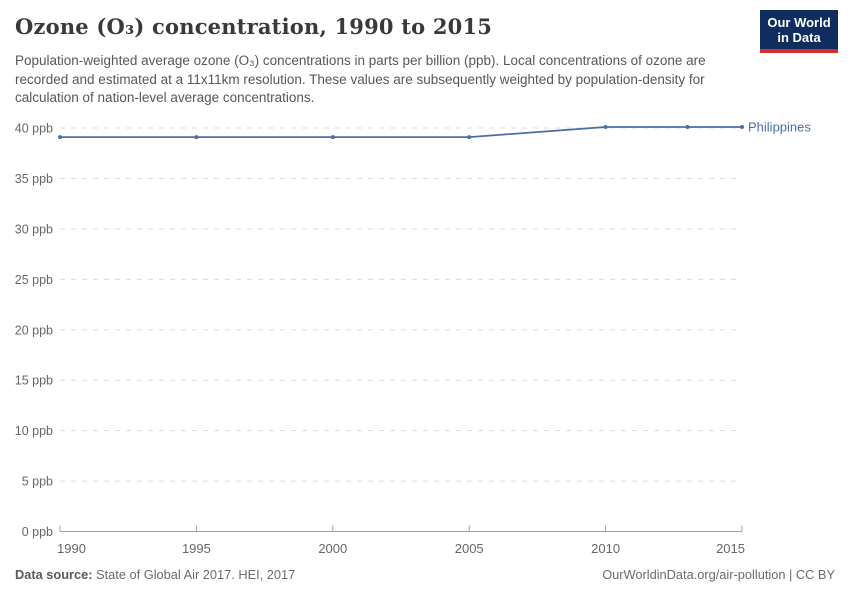 This screenshot has height=600, width=850. I want to click on y-tick-label: 35 ppb, so click(34, 179).